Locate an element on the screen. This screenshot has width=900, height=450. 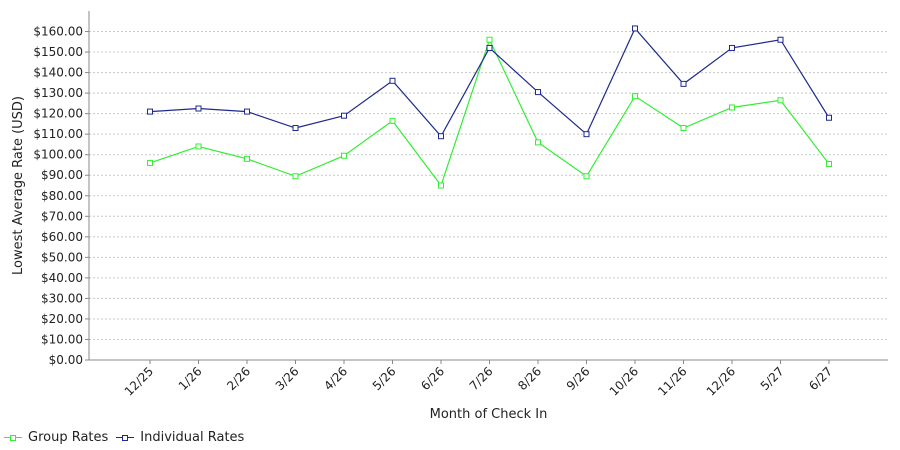
x-axis-title: Month of Check In is located at coordinates (489, 414).